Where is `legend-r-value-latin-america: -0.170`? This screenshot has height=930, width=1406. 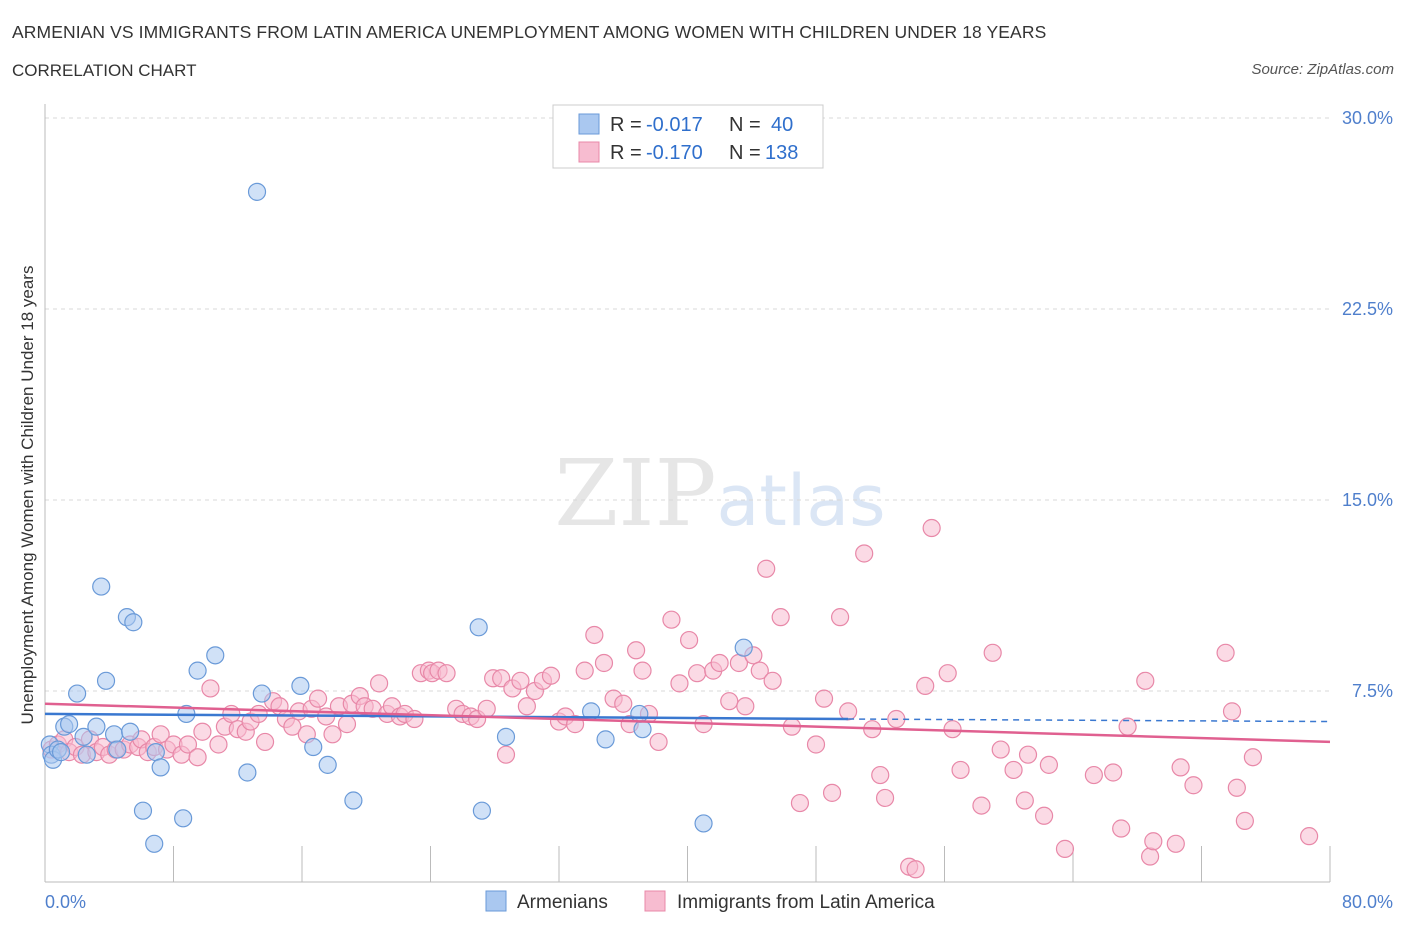
legend-r-value-latin-america: -0.170 is located at coordinates (674, 153).